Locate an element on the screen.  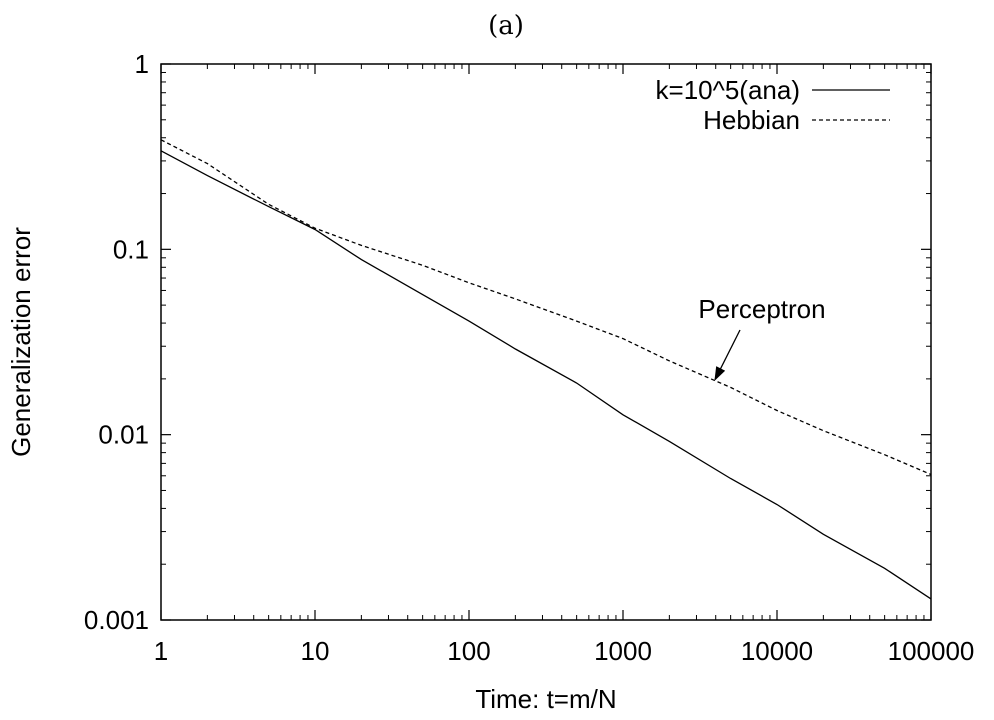
x-tick-label: 100000 is located at coordinates (931, 651).